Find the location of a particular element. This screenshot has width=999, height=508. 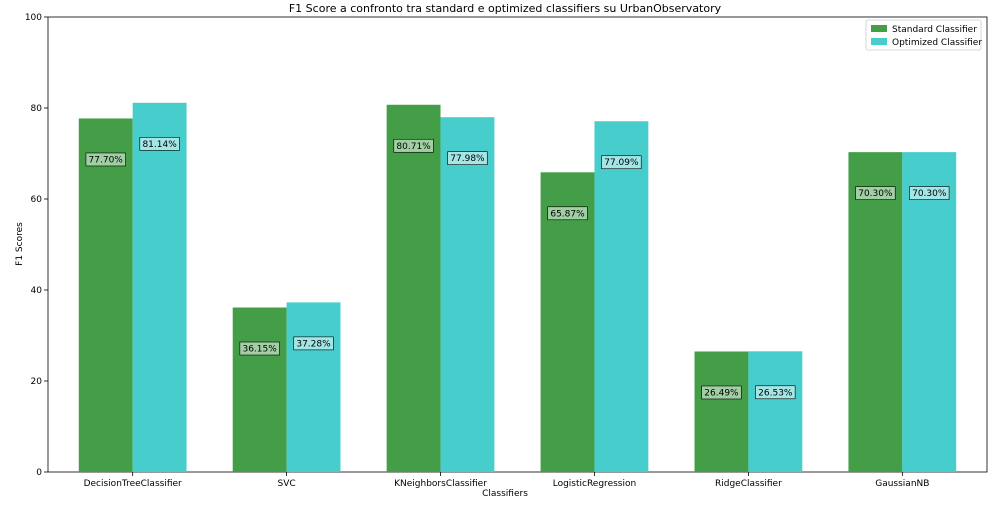

x-tick-label: GaussianNB is located at coordinates (902, 484).